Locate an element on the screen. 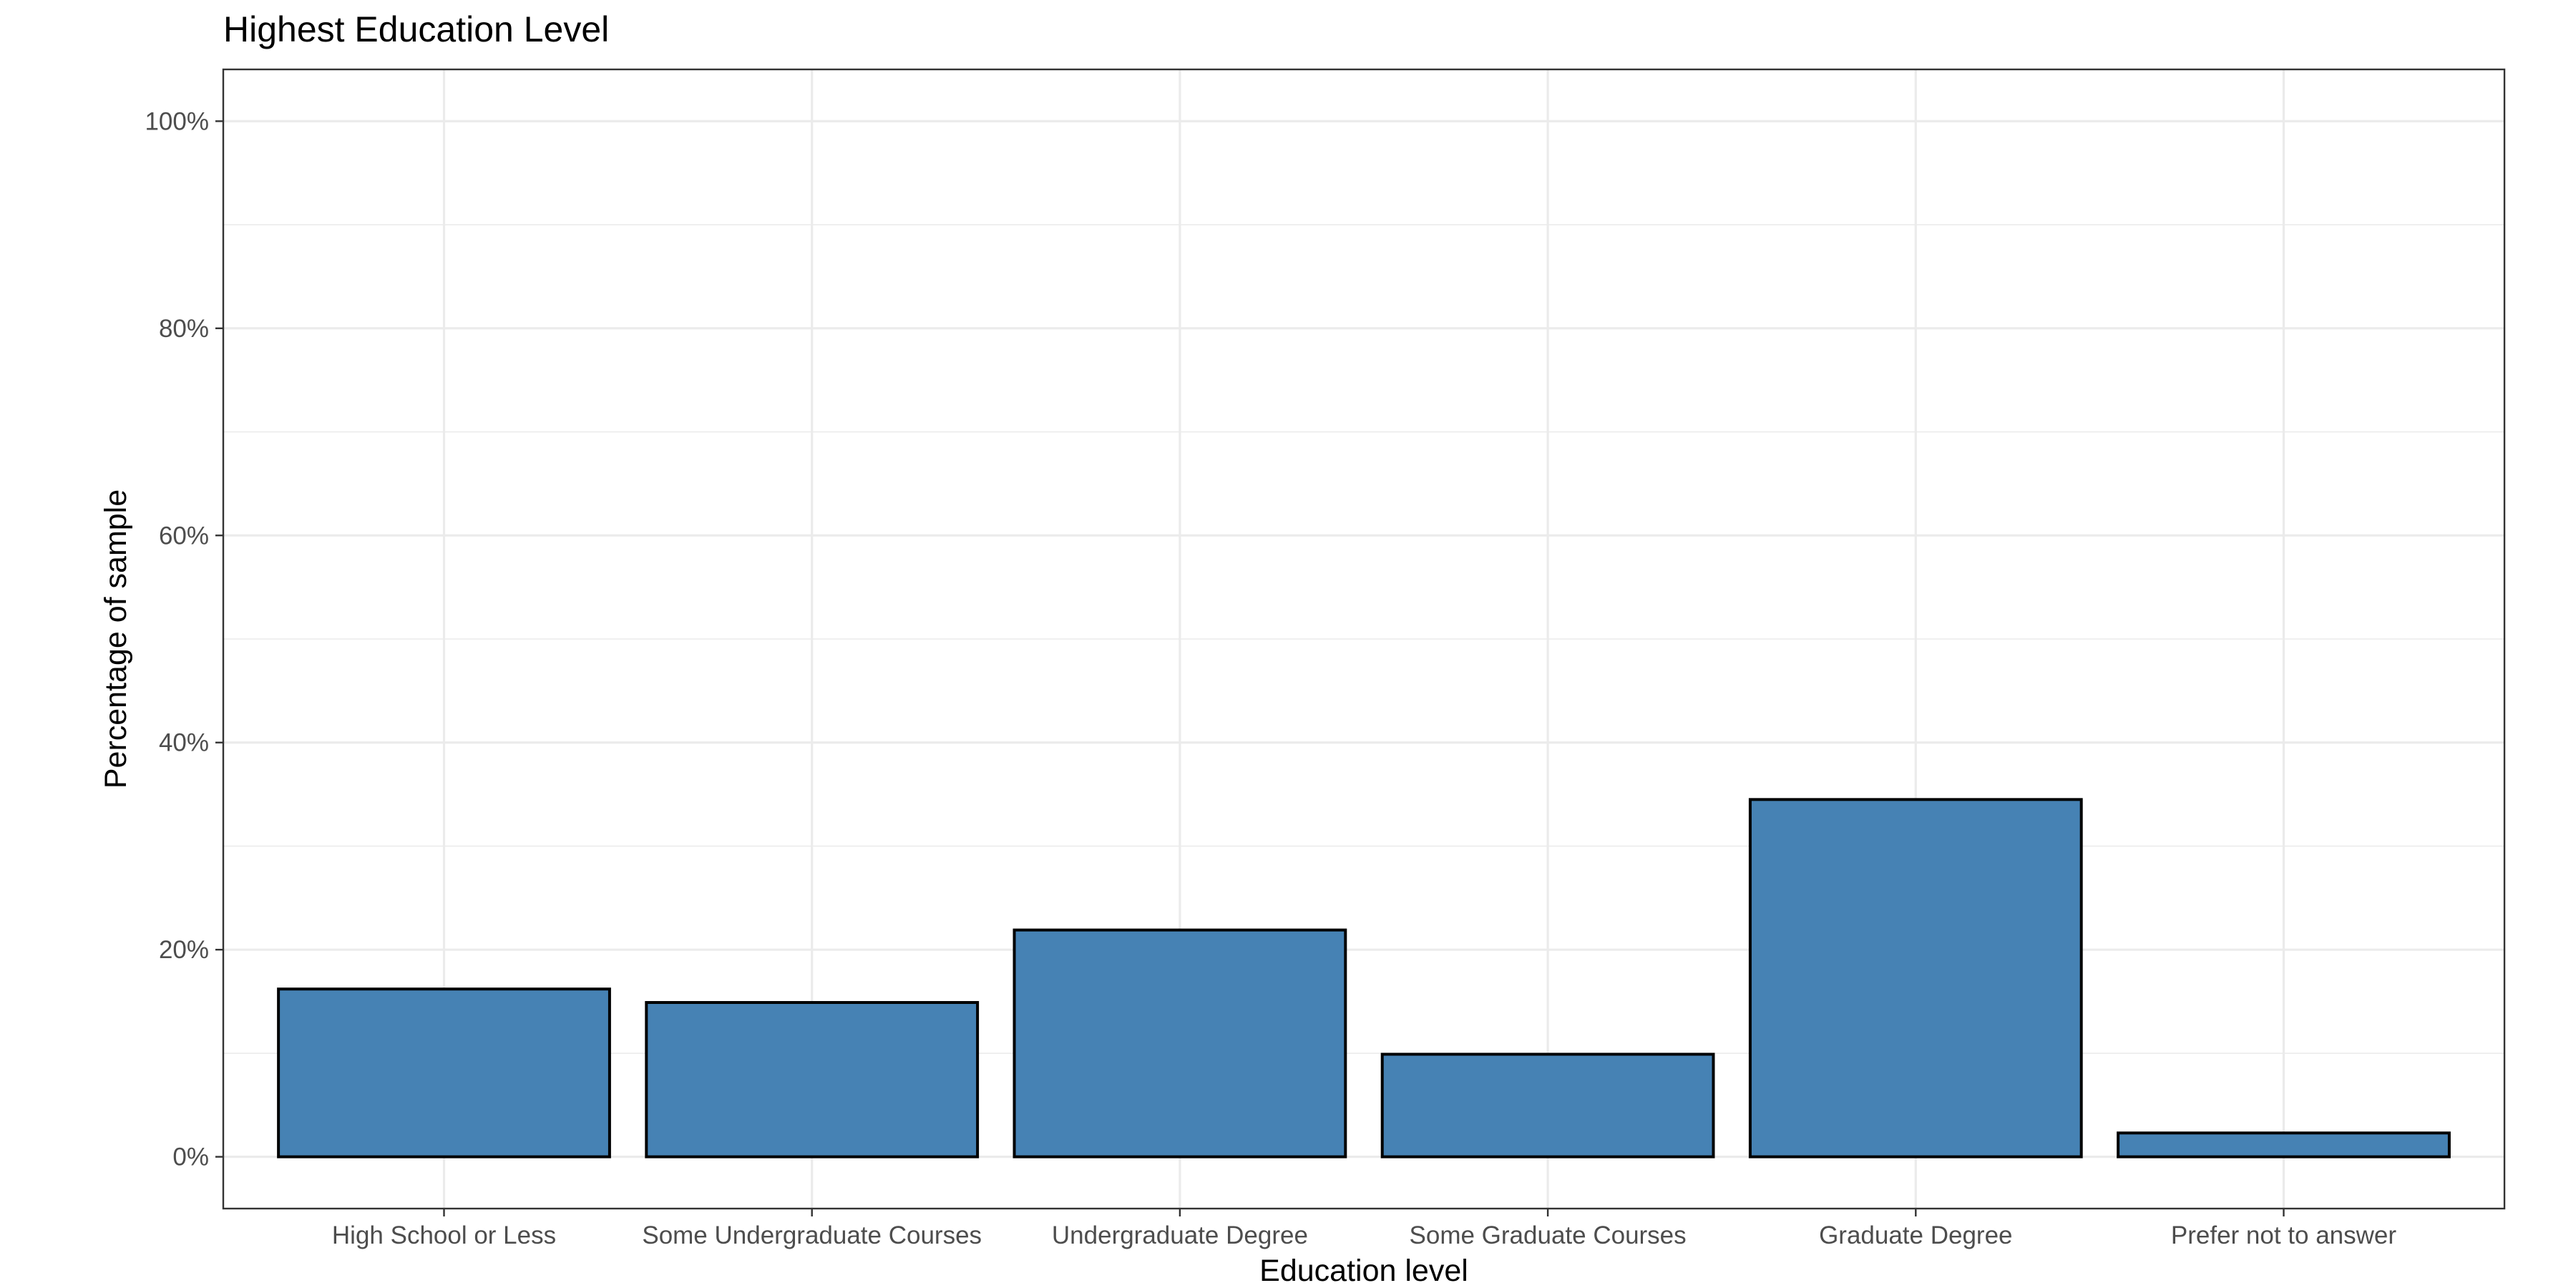 This screenshot has height=1288, width=2576. x-tick-label: High School or Less is located at coordinates (444, 1235).